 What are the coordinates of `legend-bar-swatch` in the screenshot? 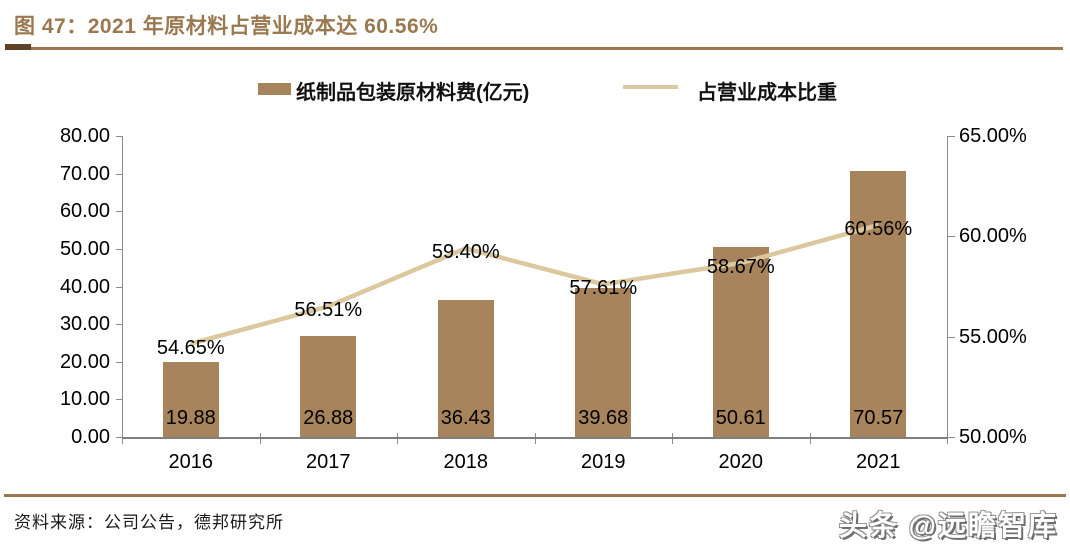 It's located at (274, 89).